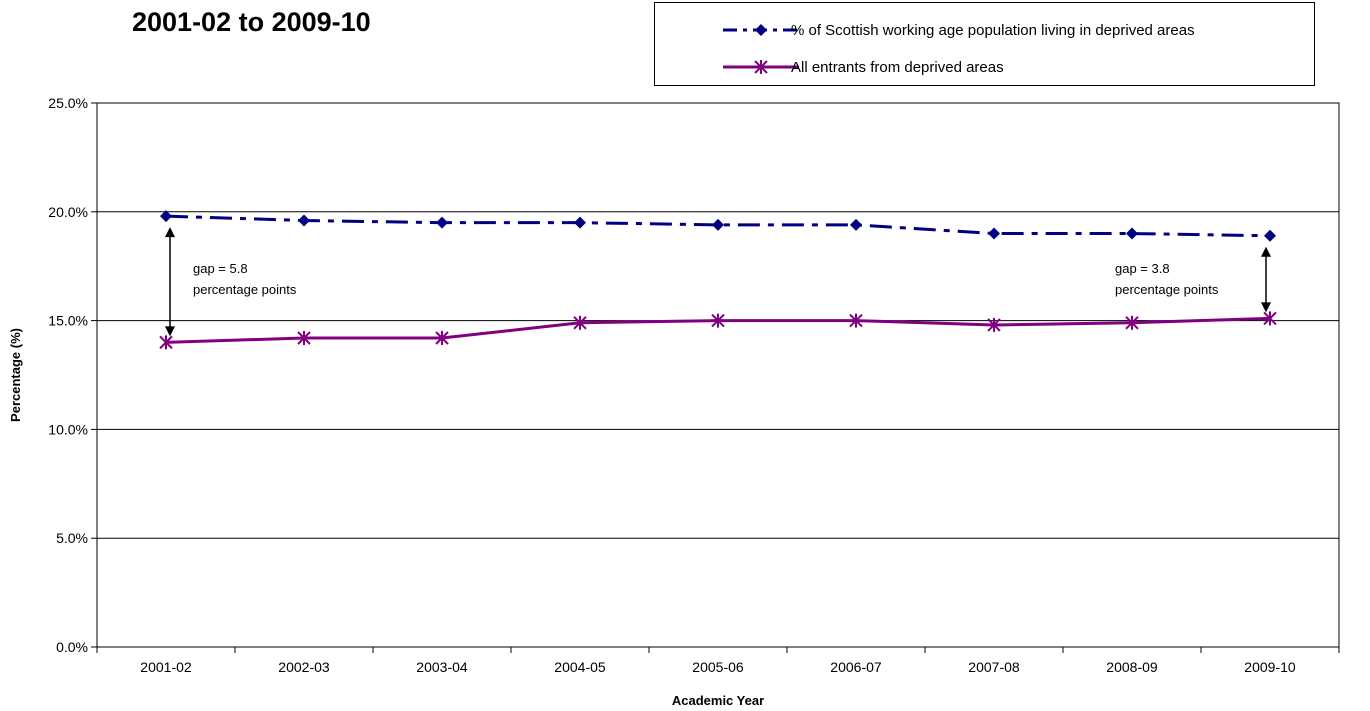 This screenshot has height=711, width=1370. Describe the element at coordinates (897, 67) in the screenshot. I see `legend-label-entrants: All entrants from deprived areas` at that location.